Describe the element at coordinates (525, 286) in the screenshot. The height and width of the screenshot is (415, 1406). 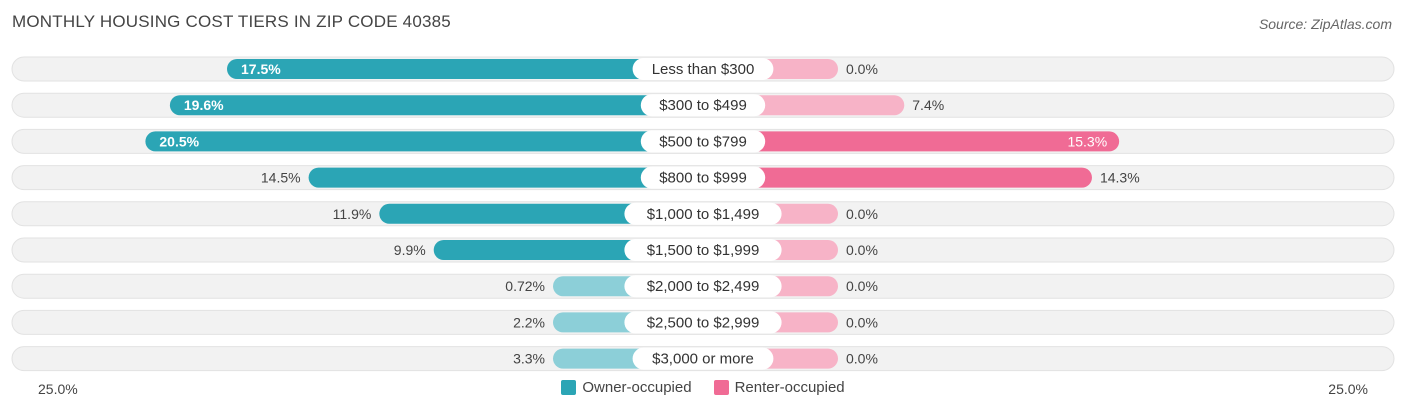
I see `owner-value-label: 0.72%` at that location.